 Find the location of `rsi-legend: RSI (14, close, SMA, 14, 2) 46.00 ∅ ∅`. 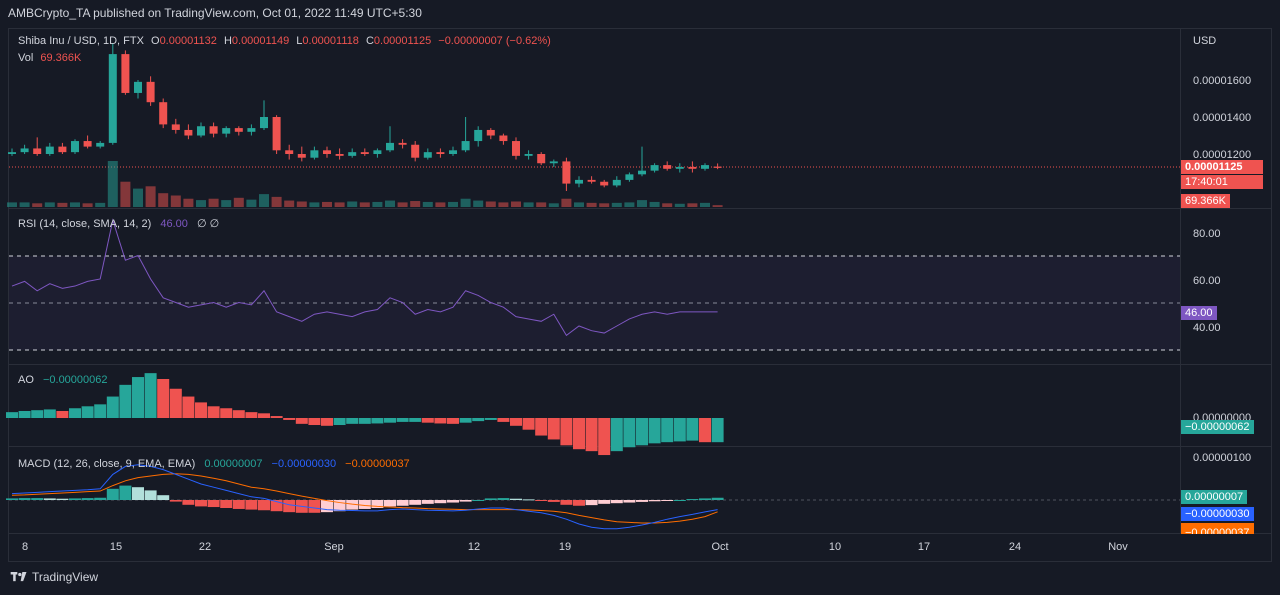

rsi-legend: RSI (14, close, SMA, 14, 2) 46.00 ∅ ∅ is located at coordinates (118, 223).